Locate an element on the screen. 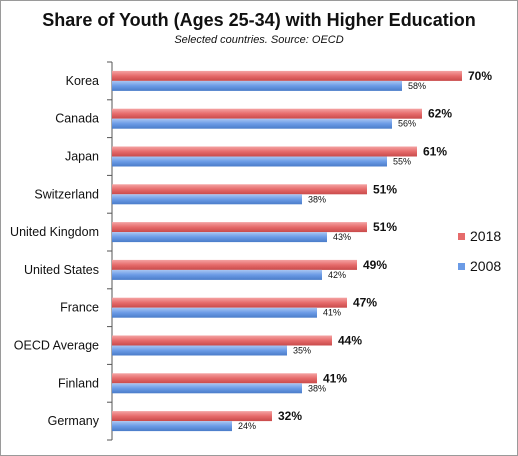  data-label-2008-oecd-average: 35% is located at coordinates (302, 351).